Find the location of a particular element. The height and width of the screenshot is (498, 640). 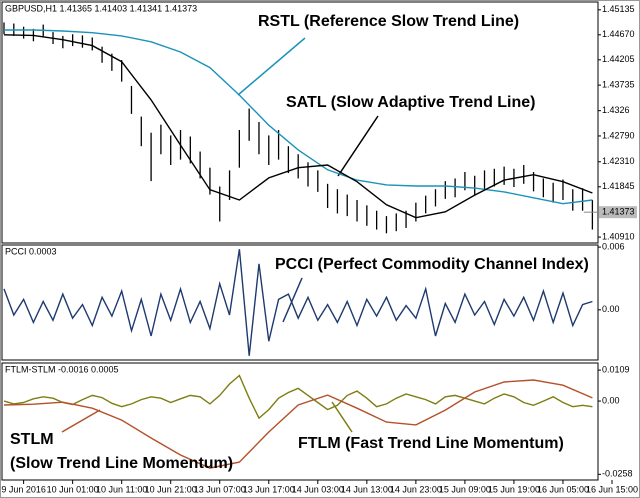

y-tick-label: 1.42310 is located at coordinates (618, 161).